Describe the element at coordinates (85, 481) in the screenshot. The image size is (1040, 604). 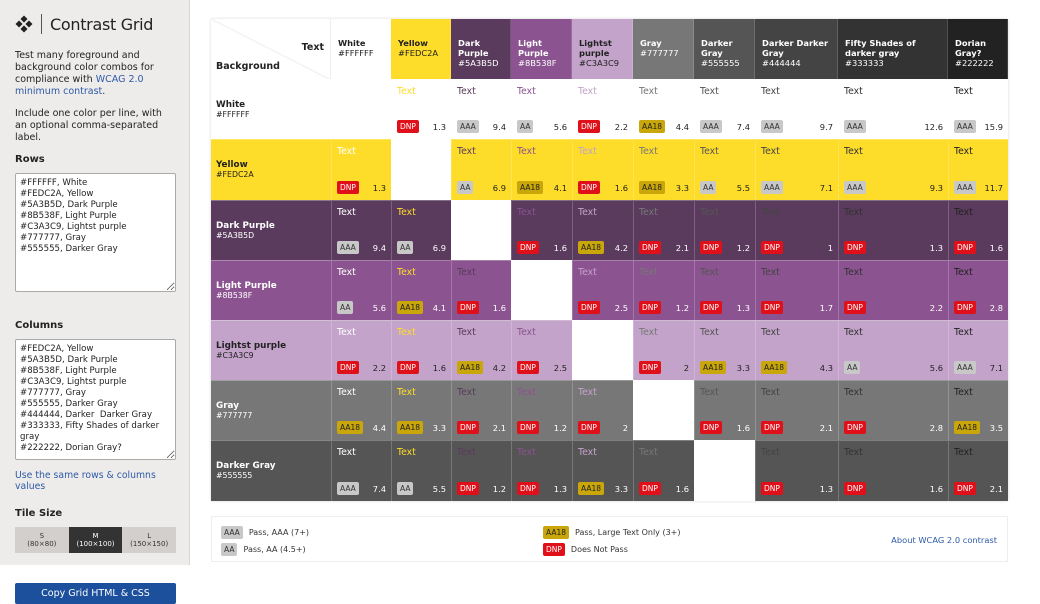
I see `use-same-values-link: Use the same rows & columns values` at that location.